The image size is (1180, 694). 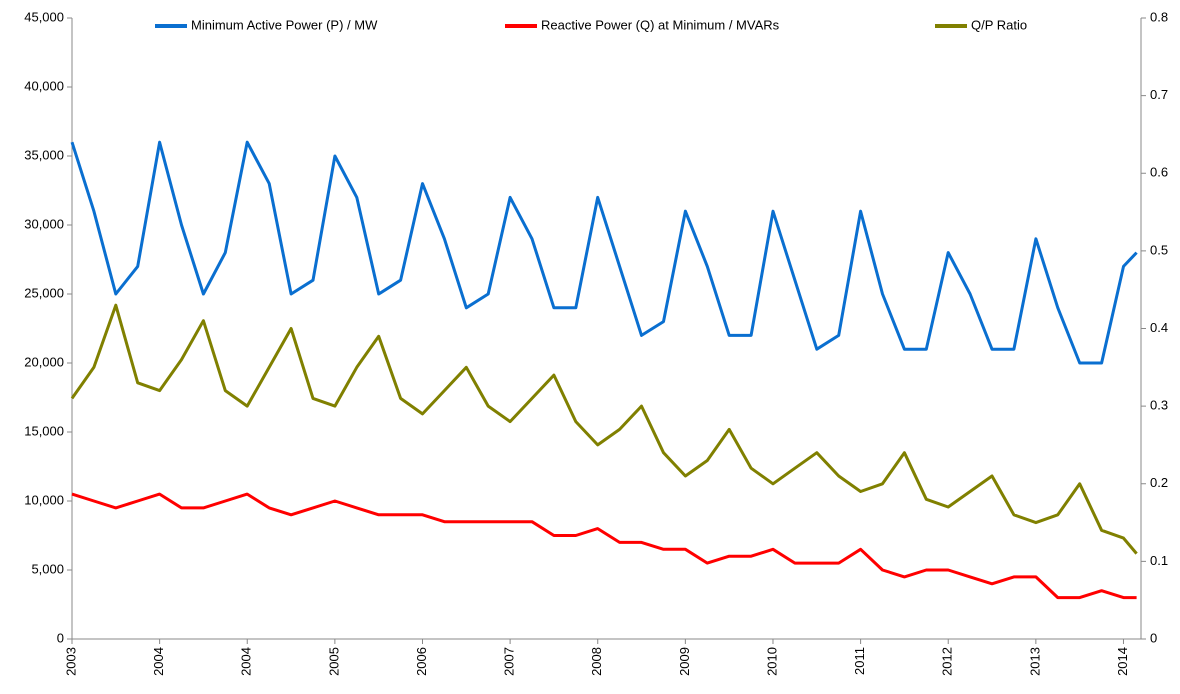 What do you see at coordinates (947, 661) in the screenshot?
I see `x-tick-label: 2012` at bounding box center [947, 661].